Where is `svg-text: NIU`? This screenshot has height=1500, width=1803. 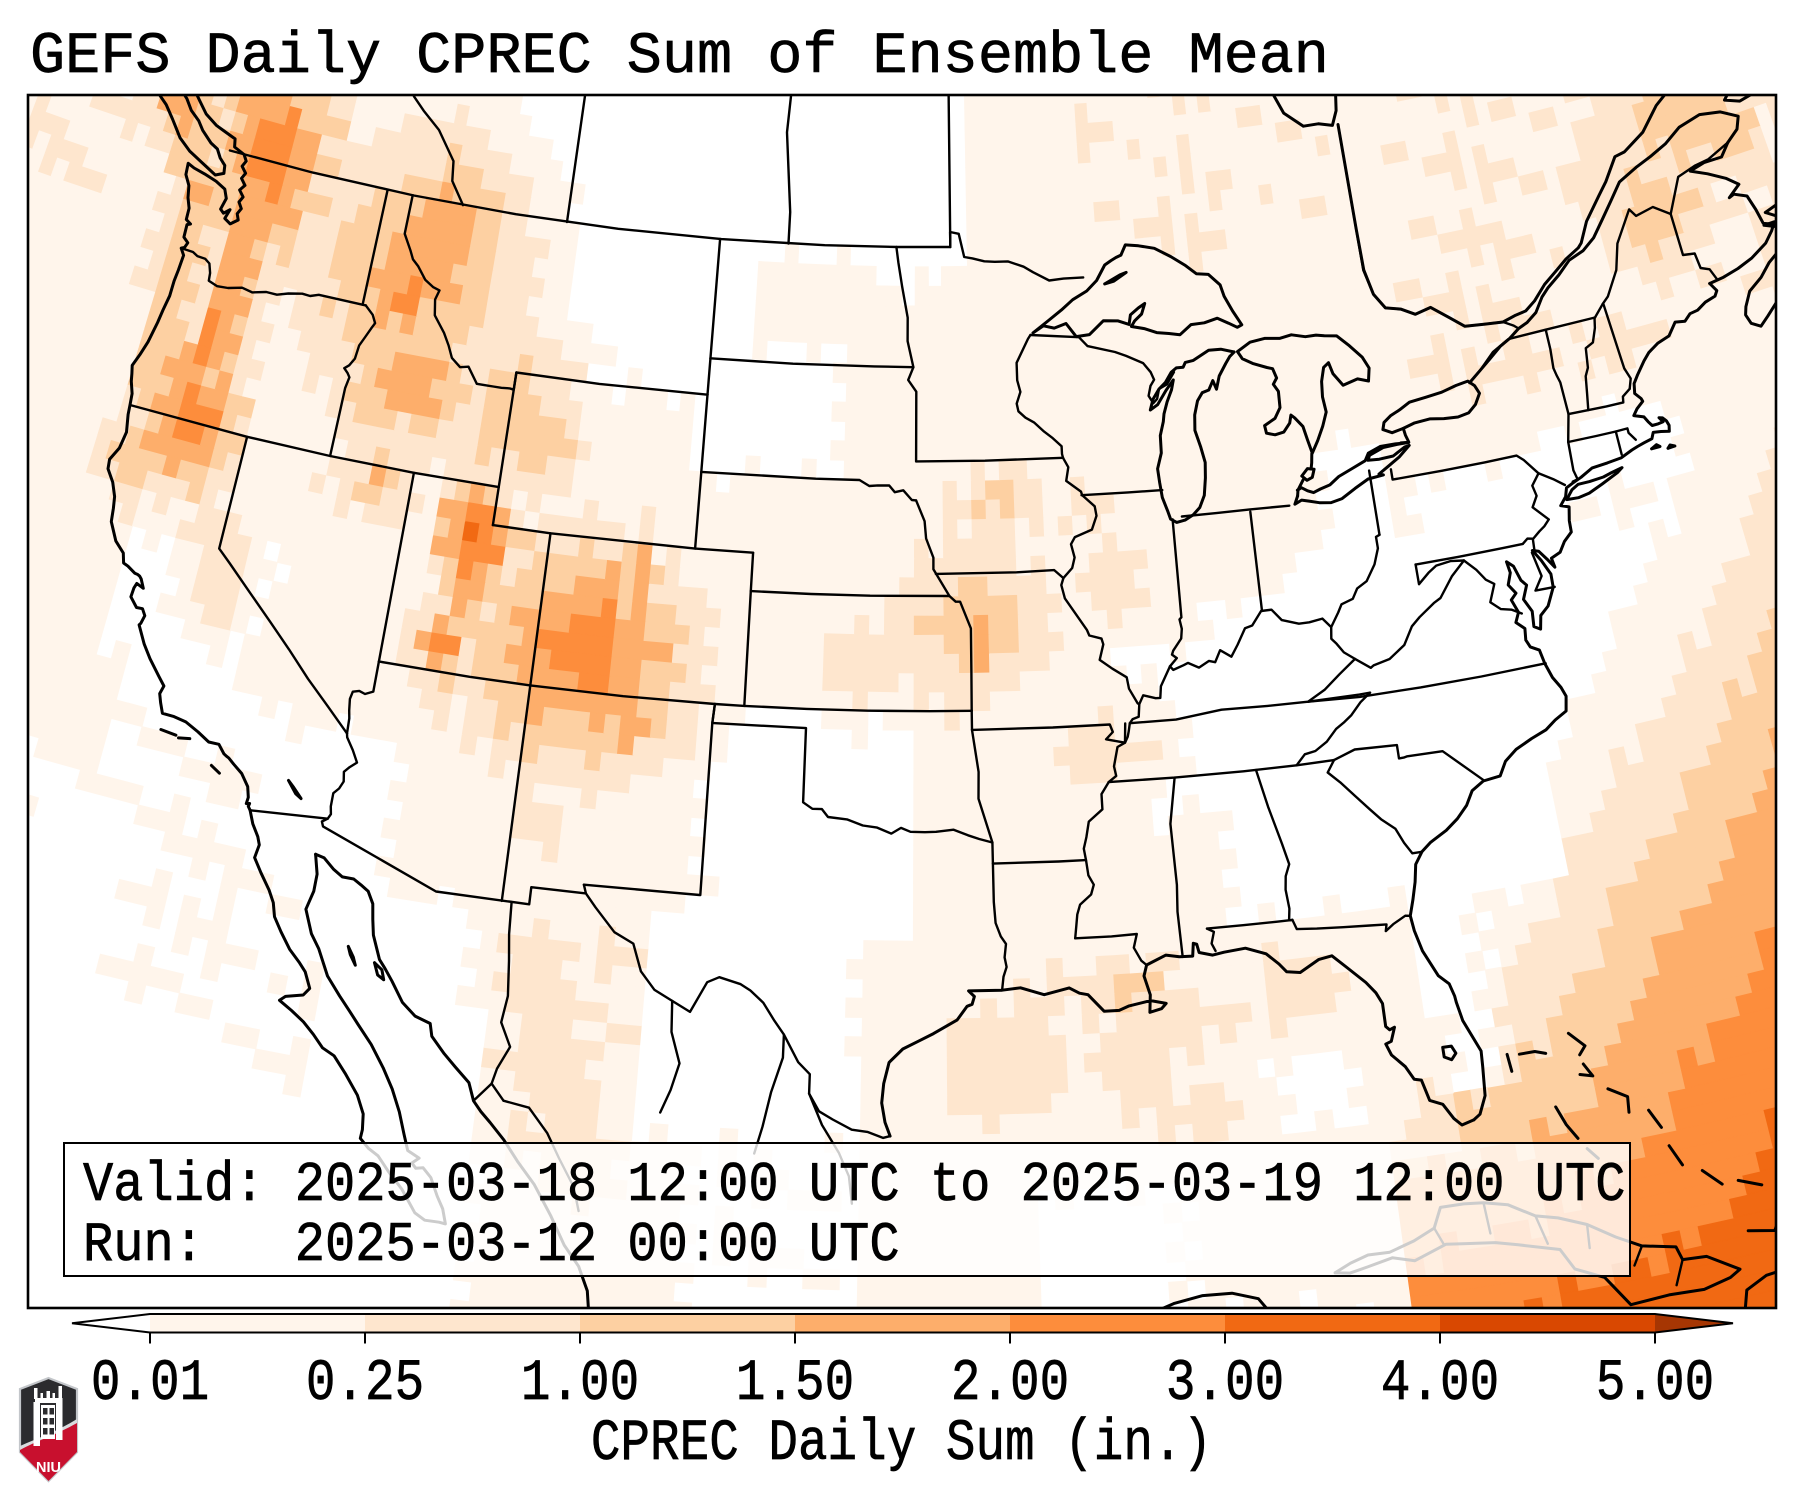 svg-text: NIU is located at coordinates (48, 1468).